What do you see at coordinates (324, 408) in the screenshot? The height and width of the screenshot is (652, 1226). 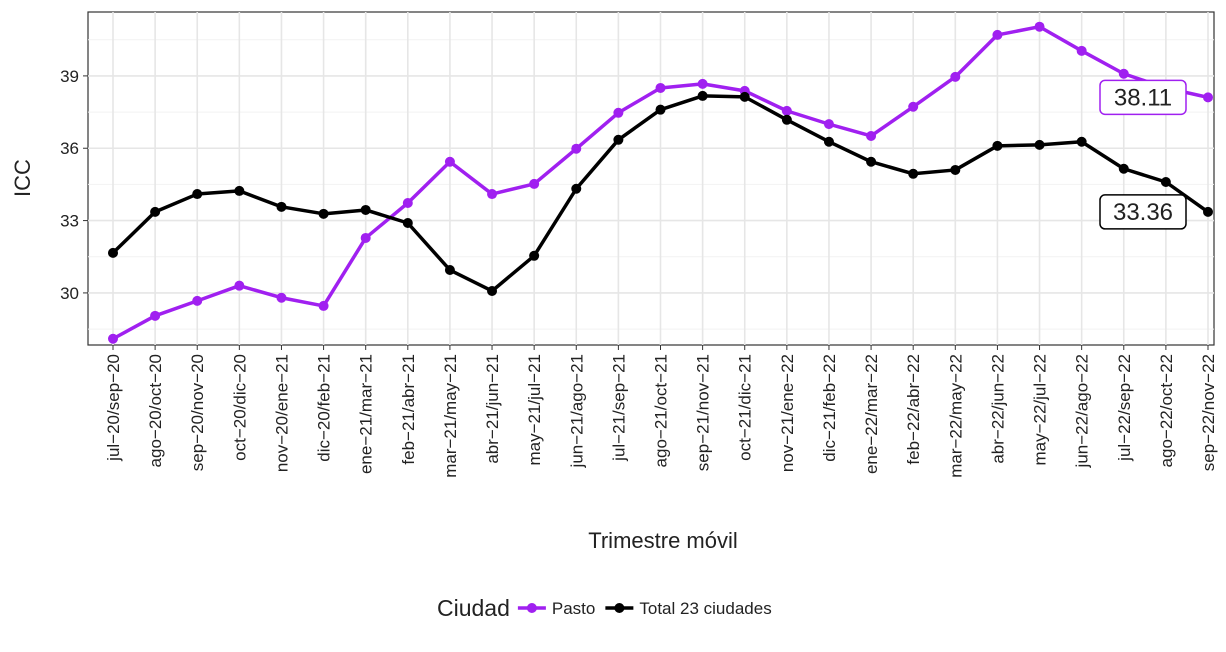 I see `x-tick-label: dic−20/feb−21` at bounding box center [324, 408].